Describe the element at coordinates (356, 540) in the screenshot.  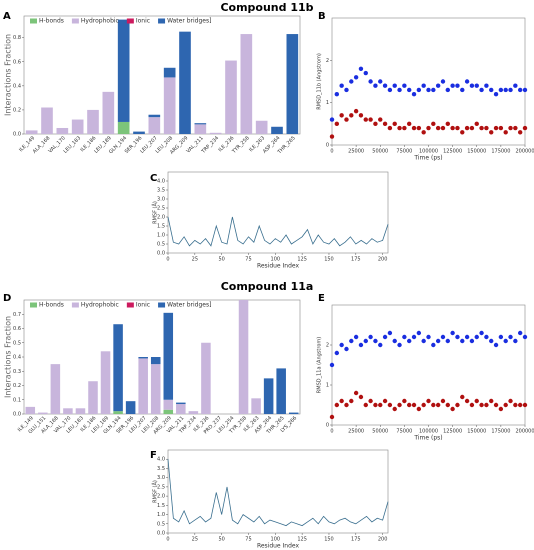
I see `x-tick-label: 175` at that location.